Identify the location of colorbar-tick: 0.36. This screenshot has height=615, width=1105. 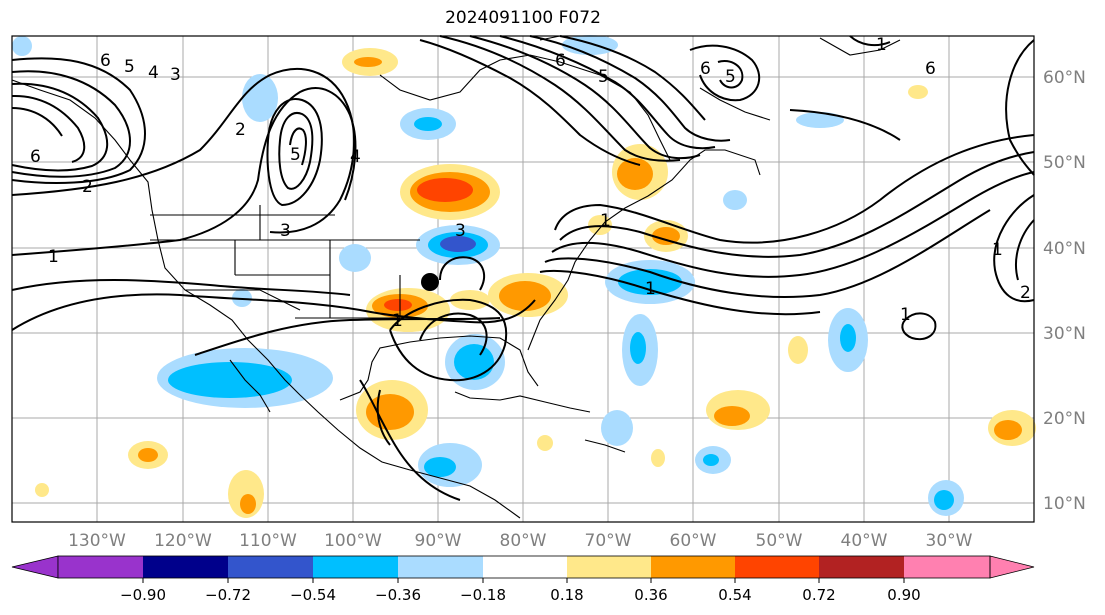
(650, 595).